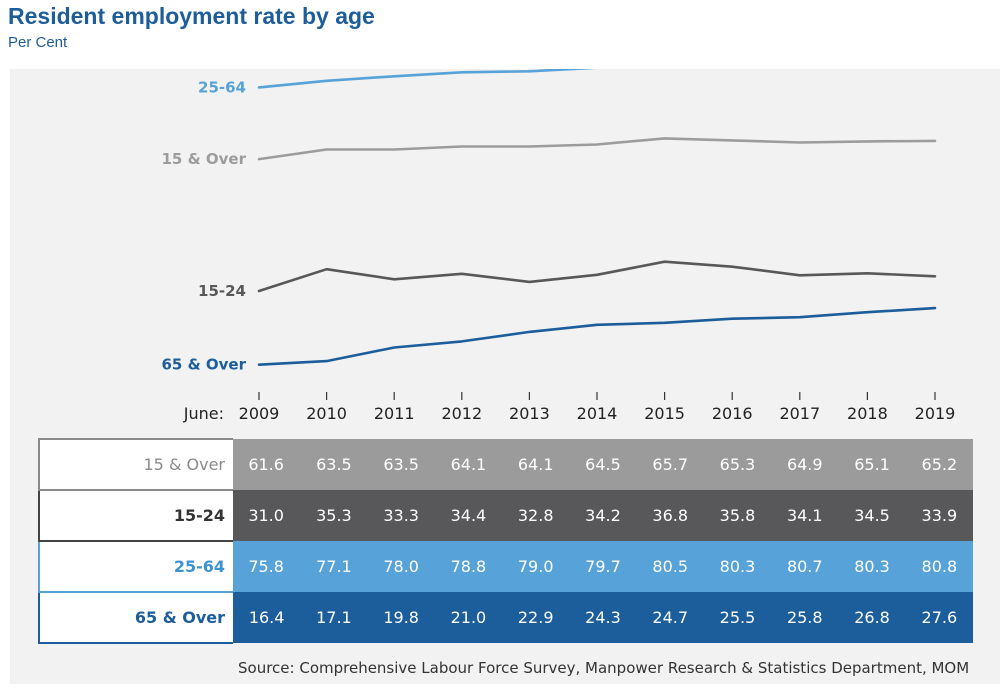  What do you see at coordinates (603, 464) in the screenshot?
I see `table-cell: 64.5` at bounding box center [603, 464].